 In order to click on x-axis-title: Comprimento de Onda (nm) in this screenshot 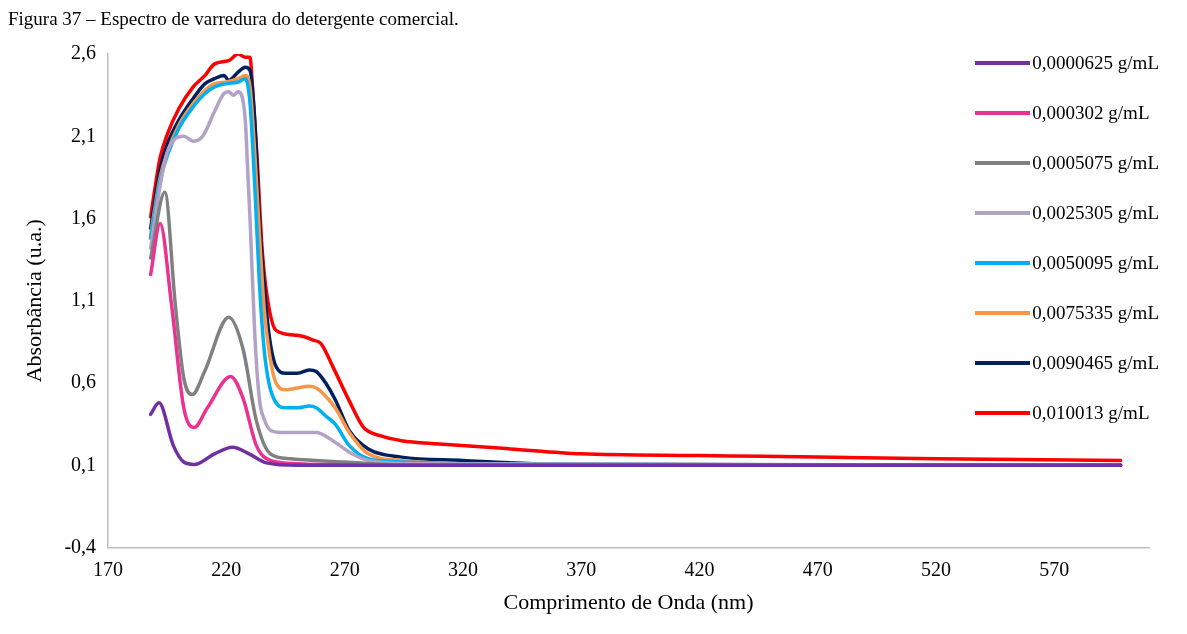, I will do `click(628, 601)`.